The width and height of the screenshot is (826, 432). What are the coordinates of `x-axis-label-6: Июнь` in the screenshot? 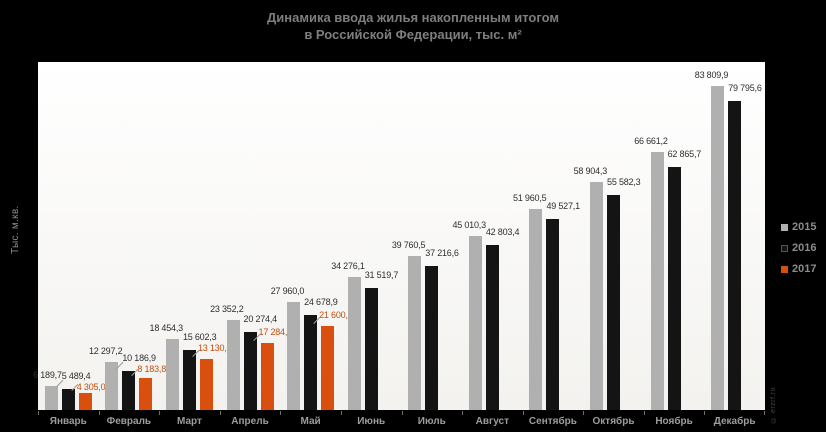 It's located at (371, 421).